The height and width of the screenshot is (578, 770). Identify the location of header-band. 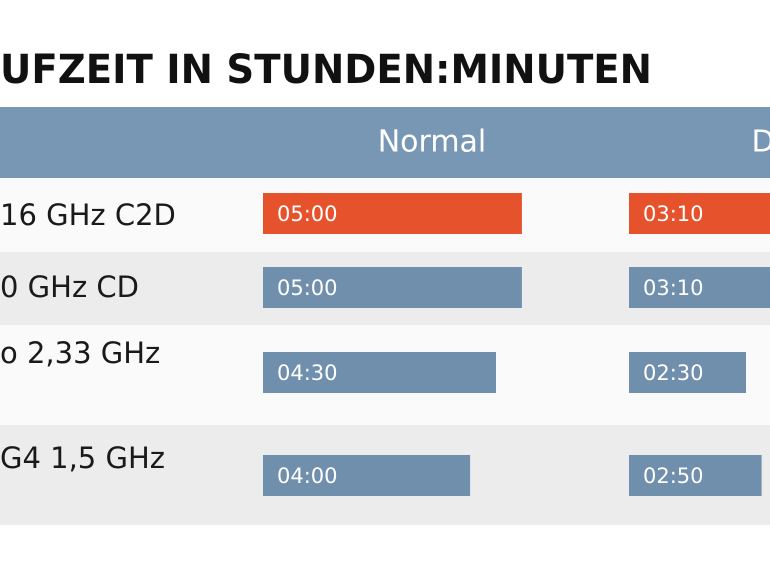
(385, 142).